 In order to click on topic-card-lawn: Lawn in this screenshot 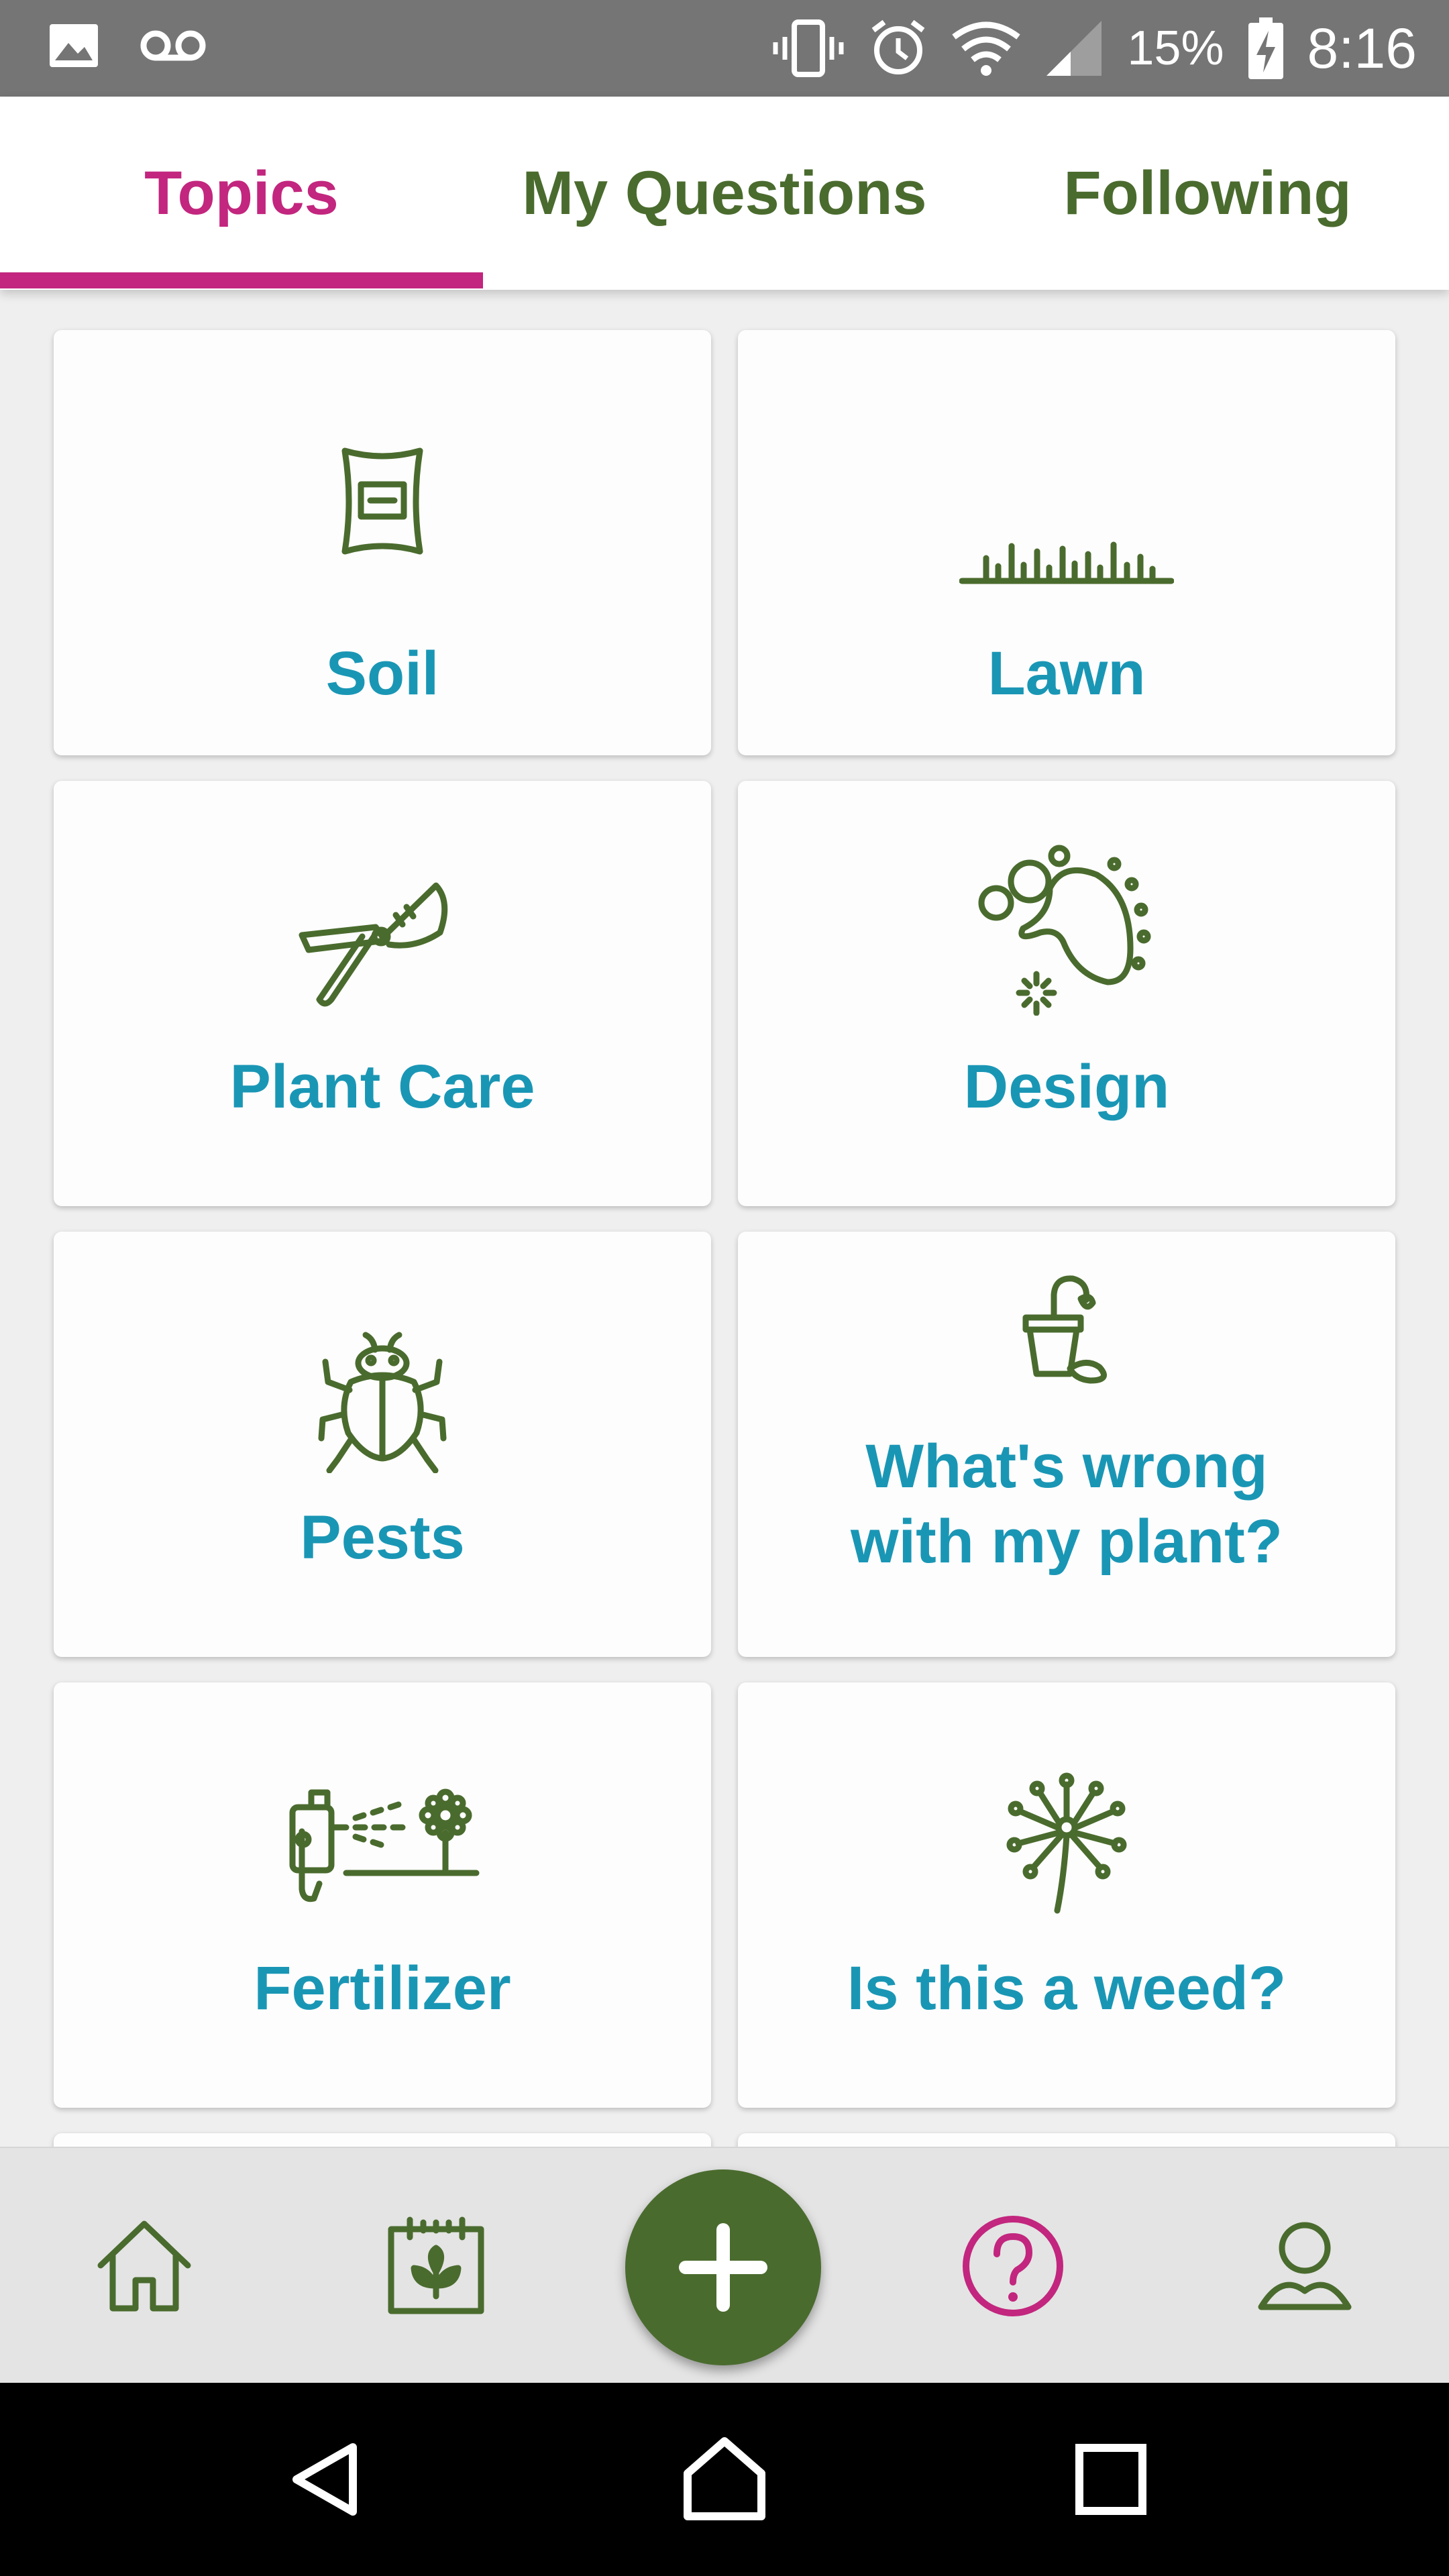, I will do `click(1066, 542)`.